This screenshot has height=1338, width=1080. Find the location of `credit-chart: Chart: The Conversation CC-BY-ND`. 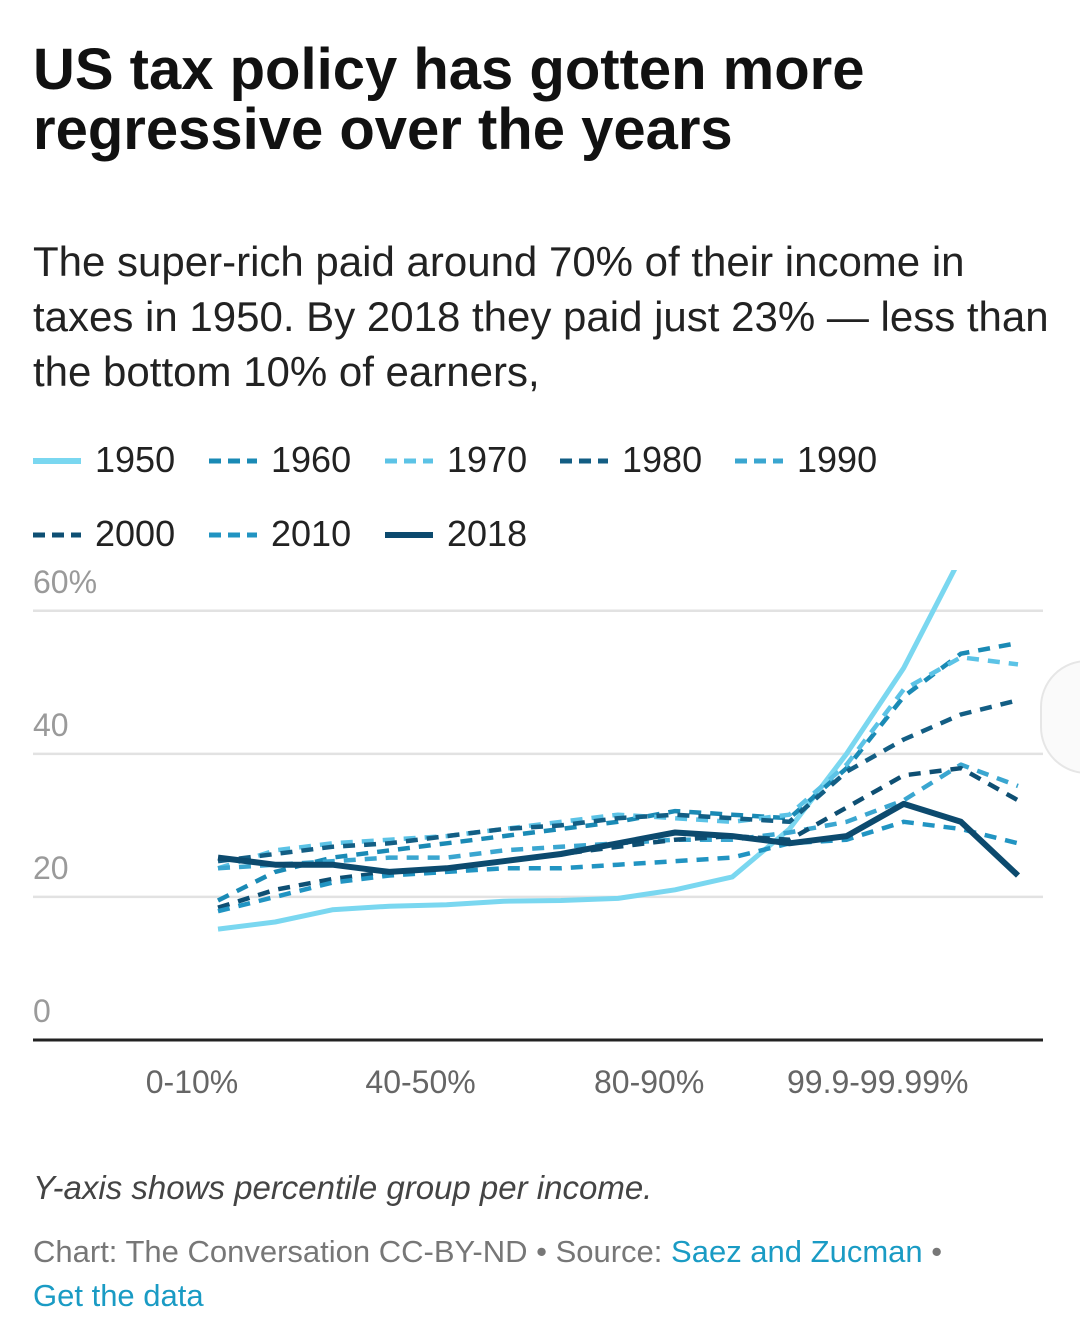

credit-chart: Chart: The Conversation CC-BY-ND is located at coordinates (280, 1251).